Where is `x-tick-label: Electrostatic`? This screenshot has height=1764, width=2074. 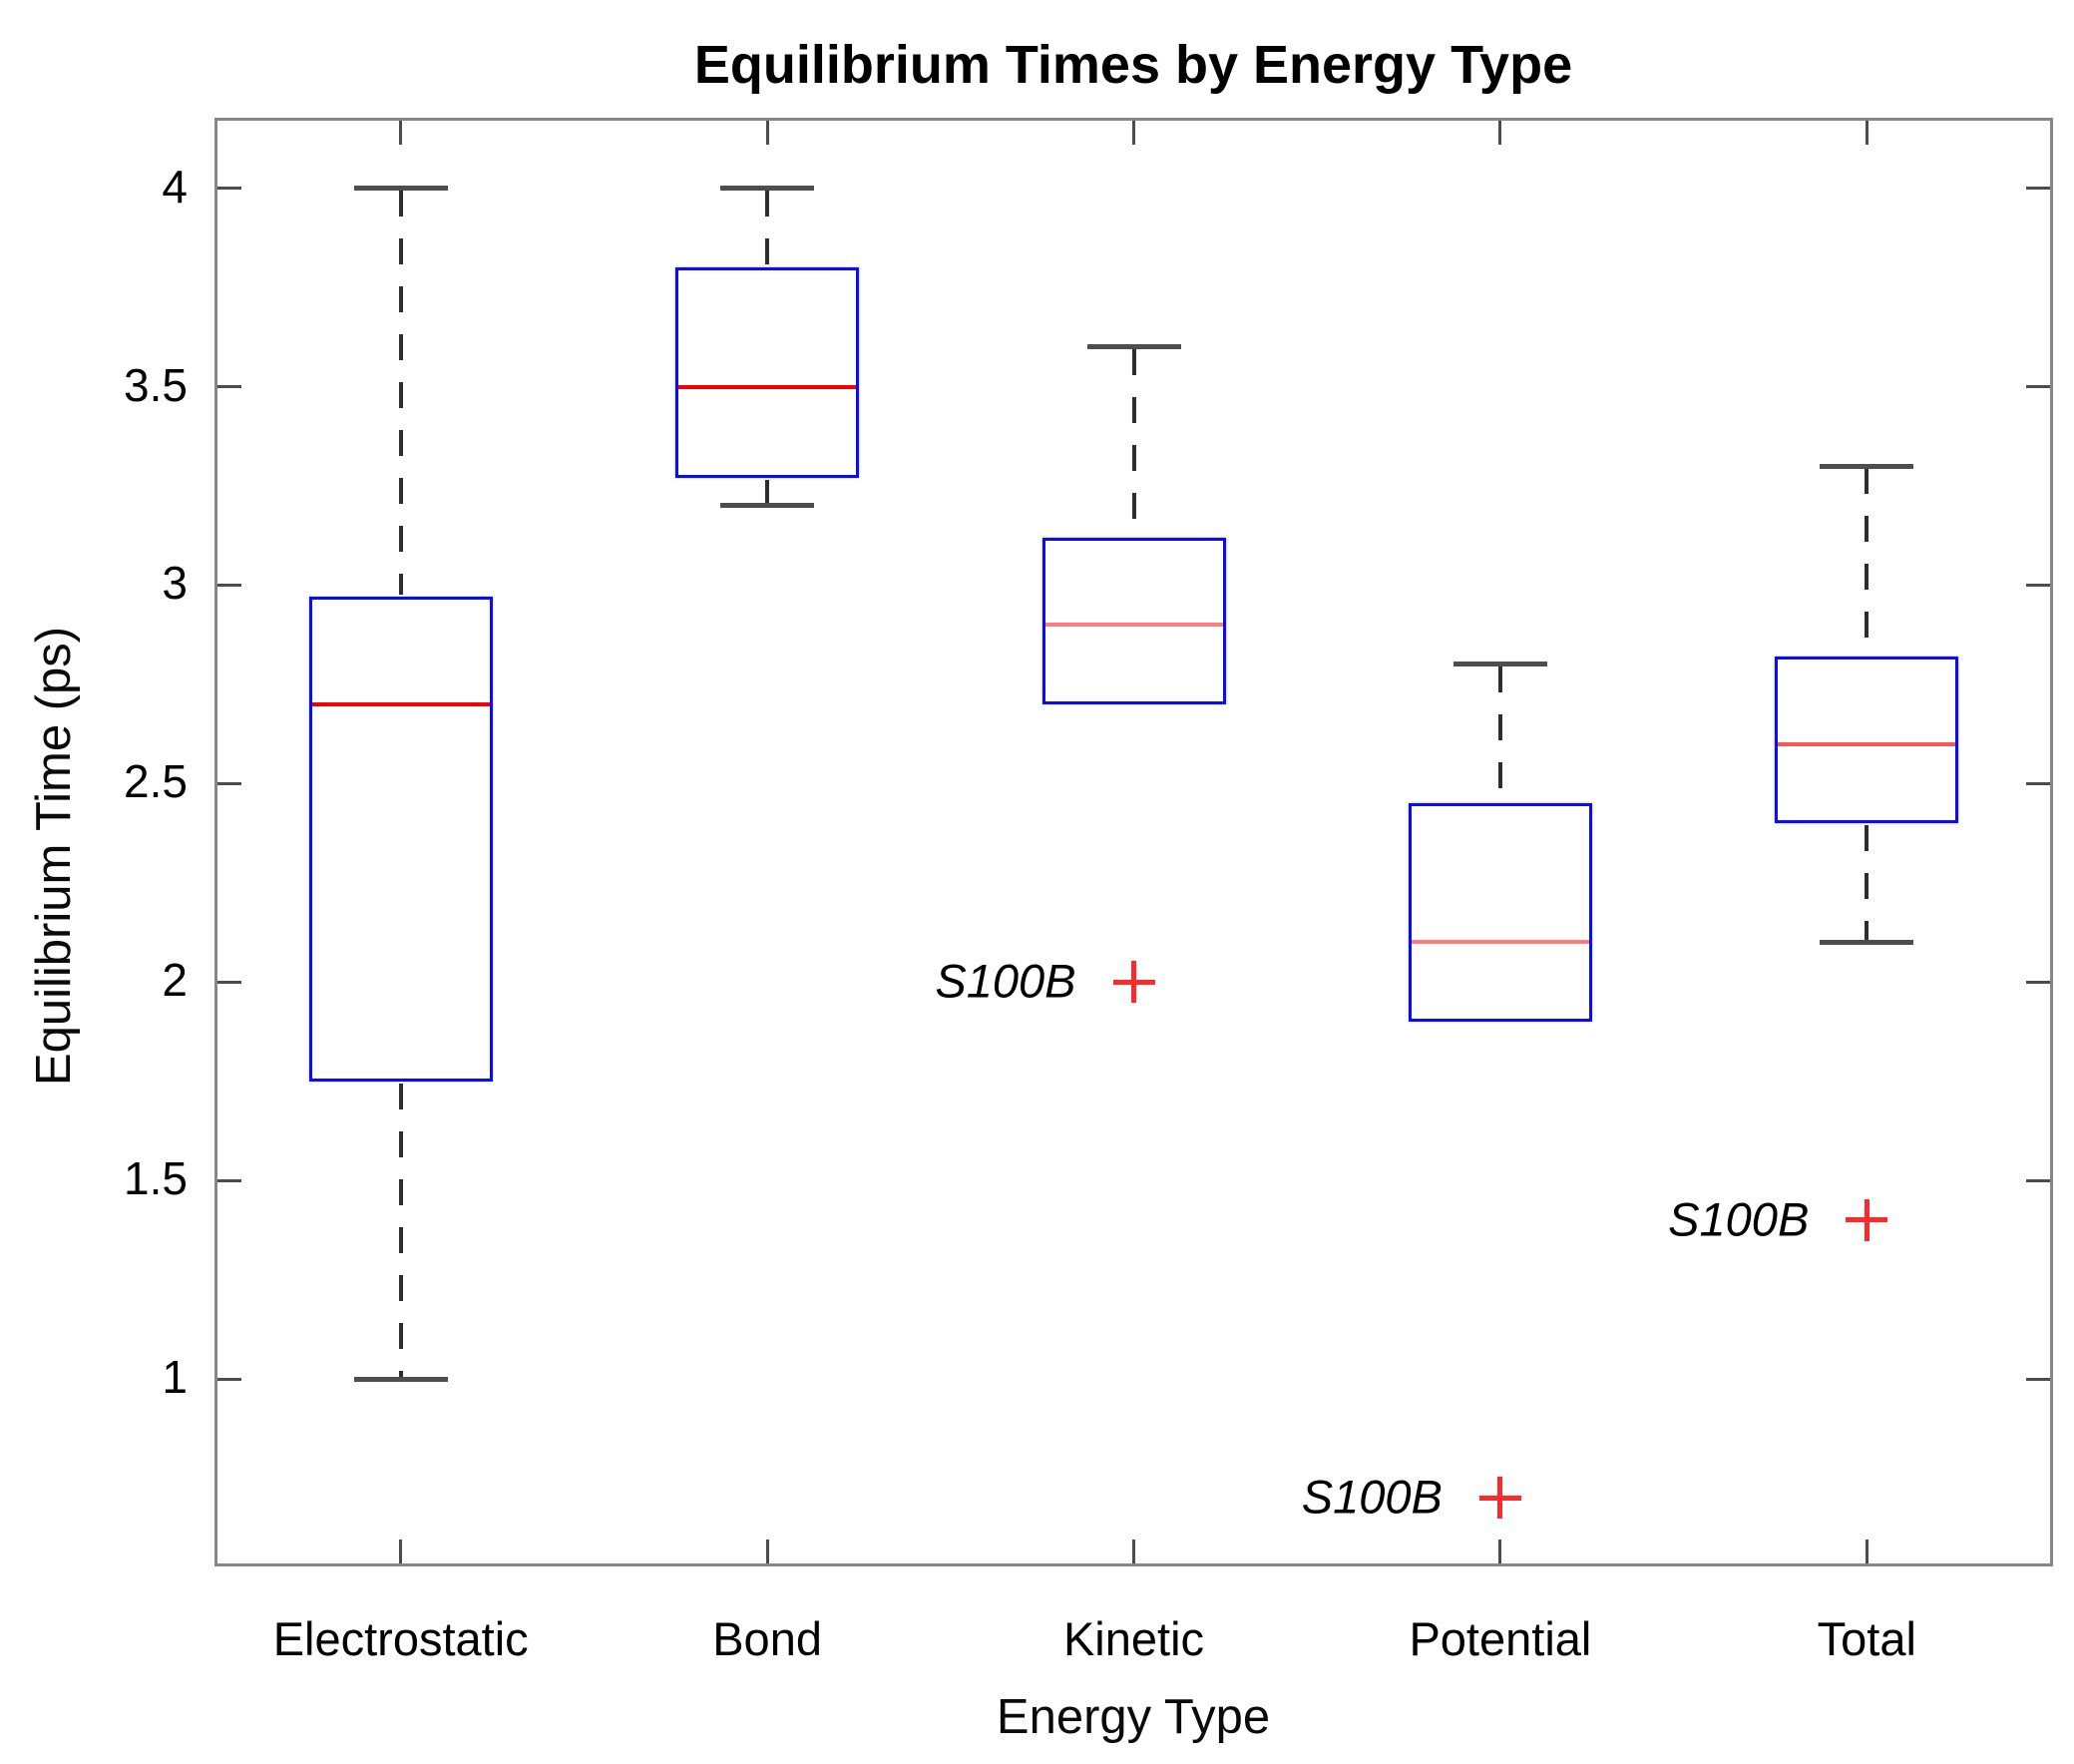 x-tick-label: Electrostatic is located at coordinates (401, 1638).